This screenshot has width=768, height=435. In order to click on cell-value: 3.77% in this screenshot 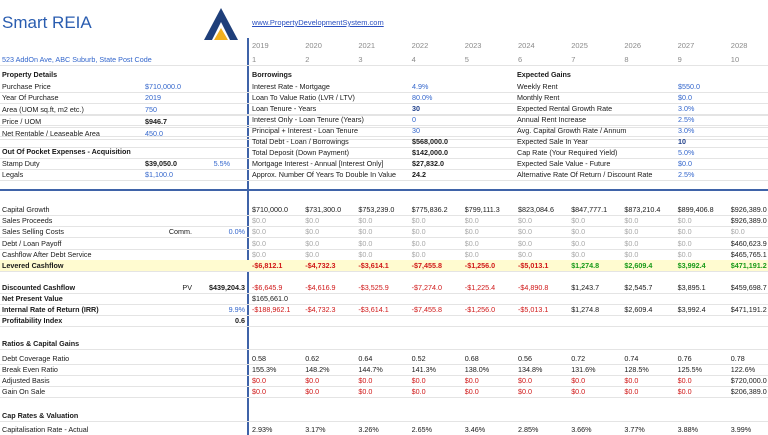, I will do `click(634, 429)`.